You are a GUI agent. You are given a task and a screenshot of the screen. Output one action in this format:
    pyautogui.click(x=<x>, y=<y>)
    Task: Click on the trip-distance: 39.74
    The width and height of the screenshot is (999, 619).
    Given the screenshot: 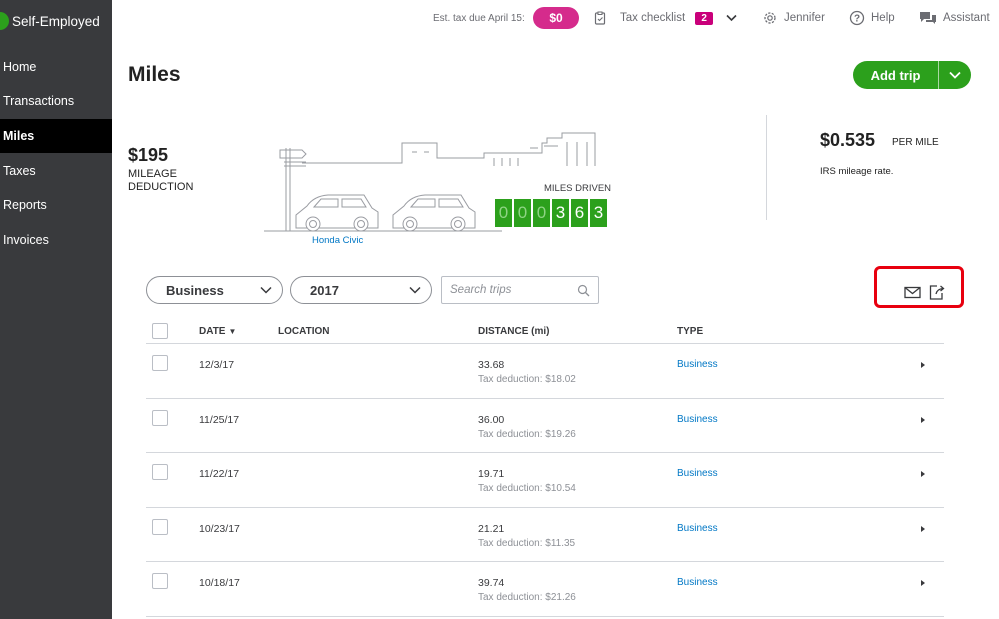 What is the action you would take?
    pyautogui.click(x=491, y=583)
    